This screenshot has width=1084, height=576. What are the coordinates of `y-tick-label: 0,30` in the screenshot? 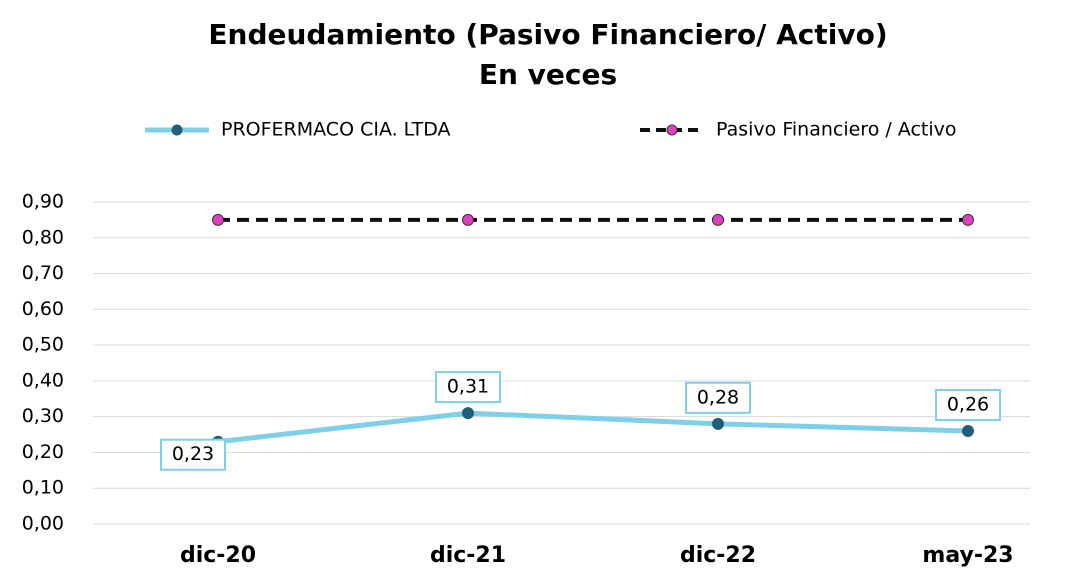 It's located at (43, 416).